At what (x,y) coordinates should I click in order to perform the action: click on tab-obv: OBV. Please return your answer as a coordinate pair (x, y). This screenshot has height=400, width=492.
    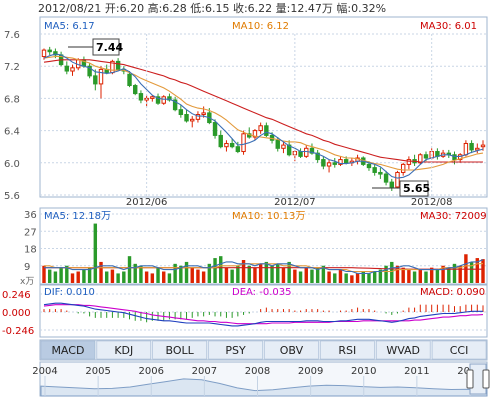
    Looking at the image, I should click on (291, 350).